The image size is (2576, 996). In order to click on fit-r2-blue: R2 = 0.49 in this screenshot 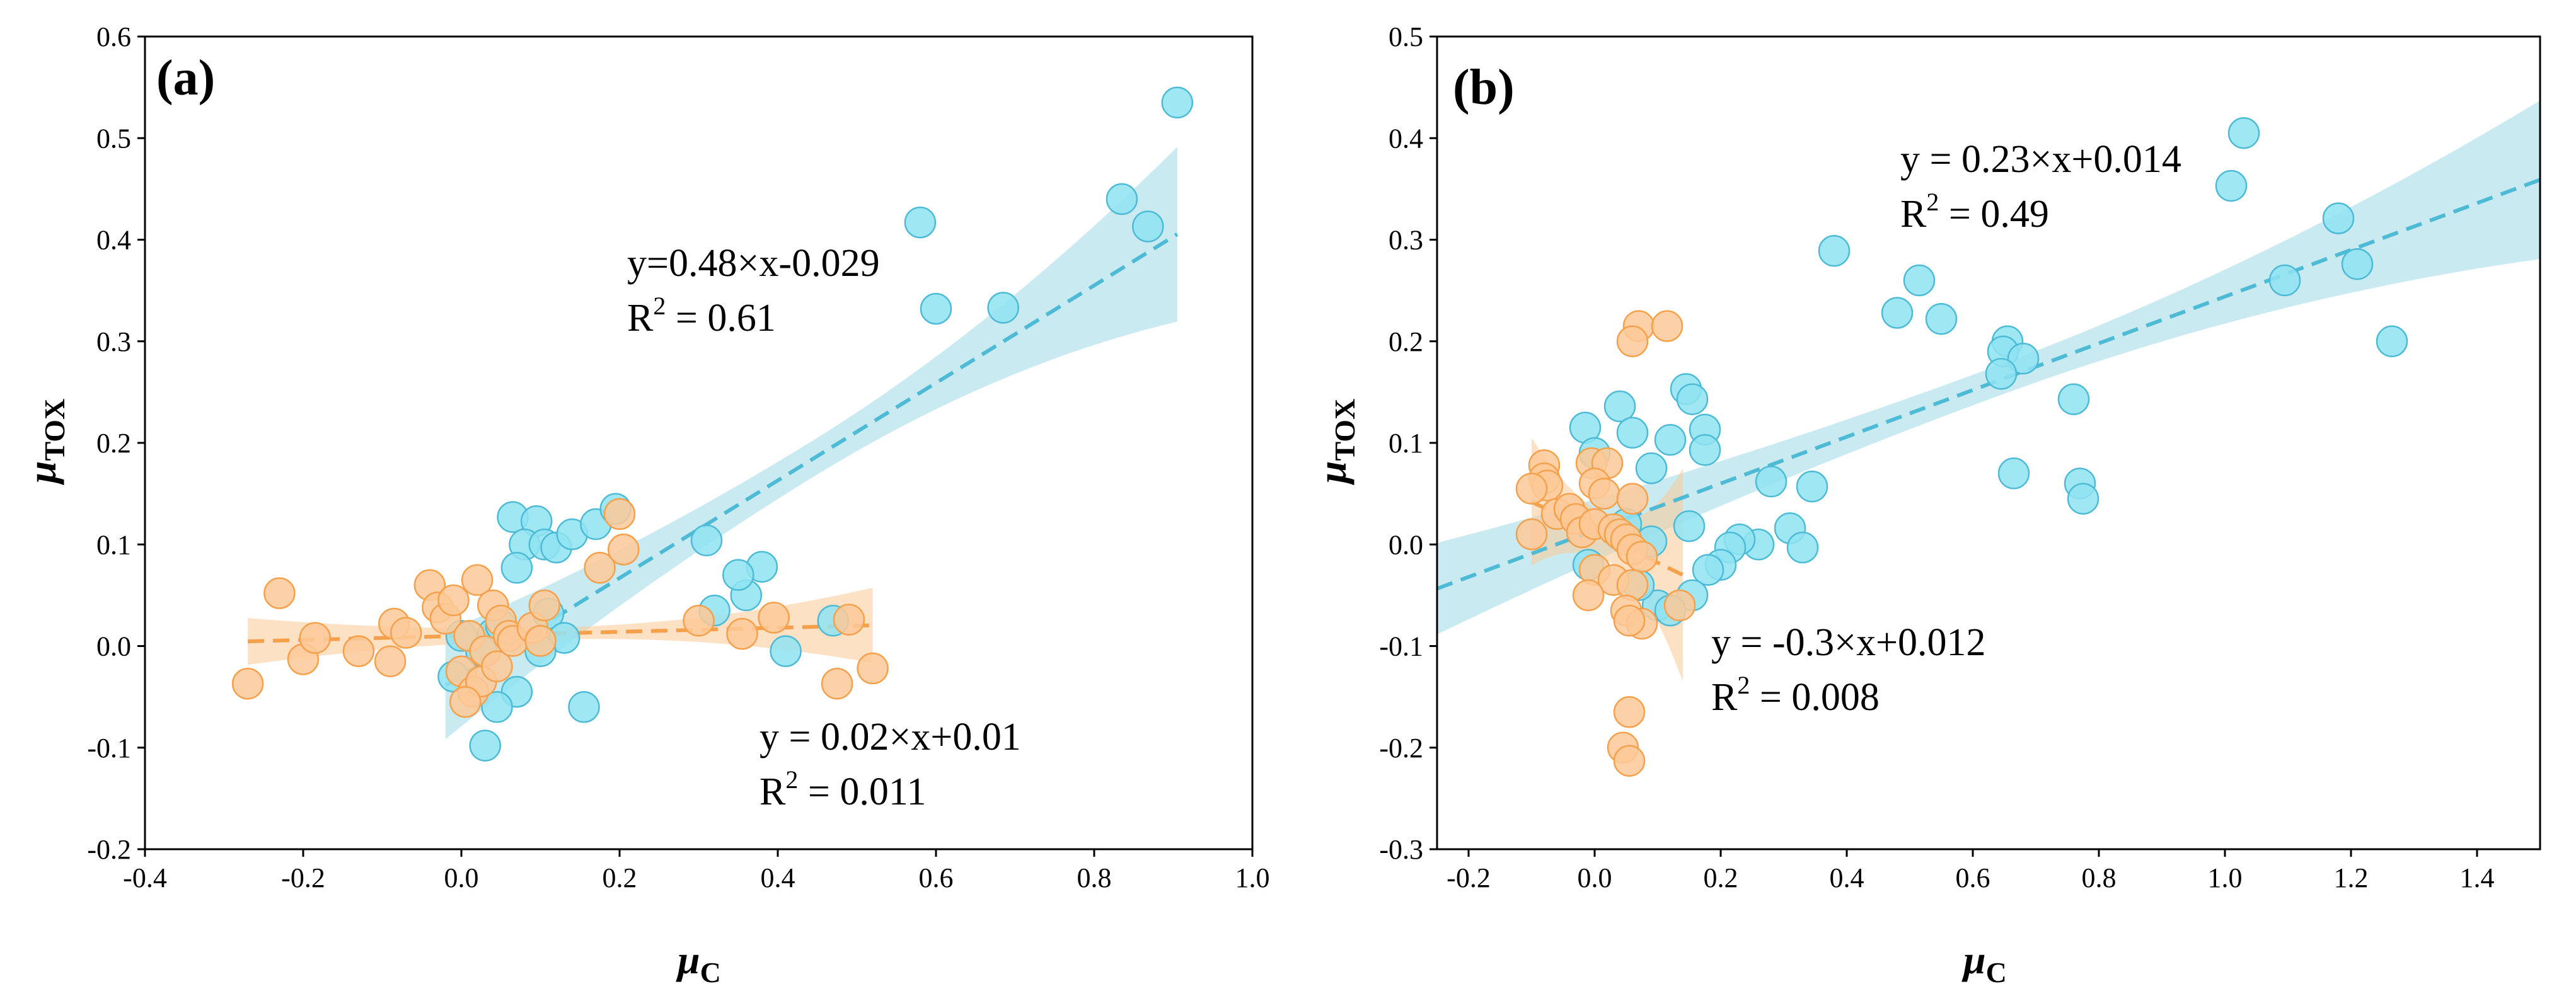, I will do `click(1974, 212)`.